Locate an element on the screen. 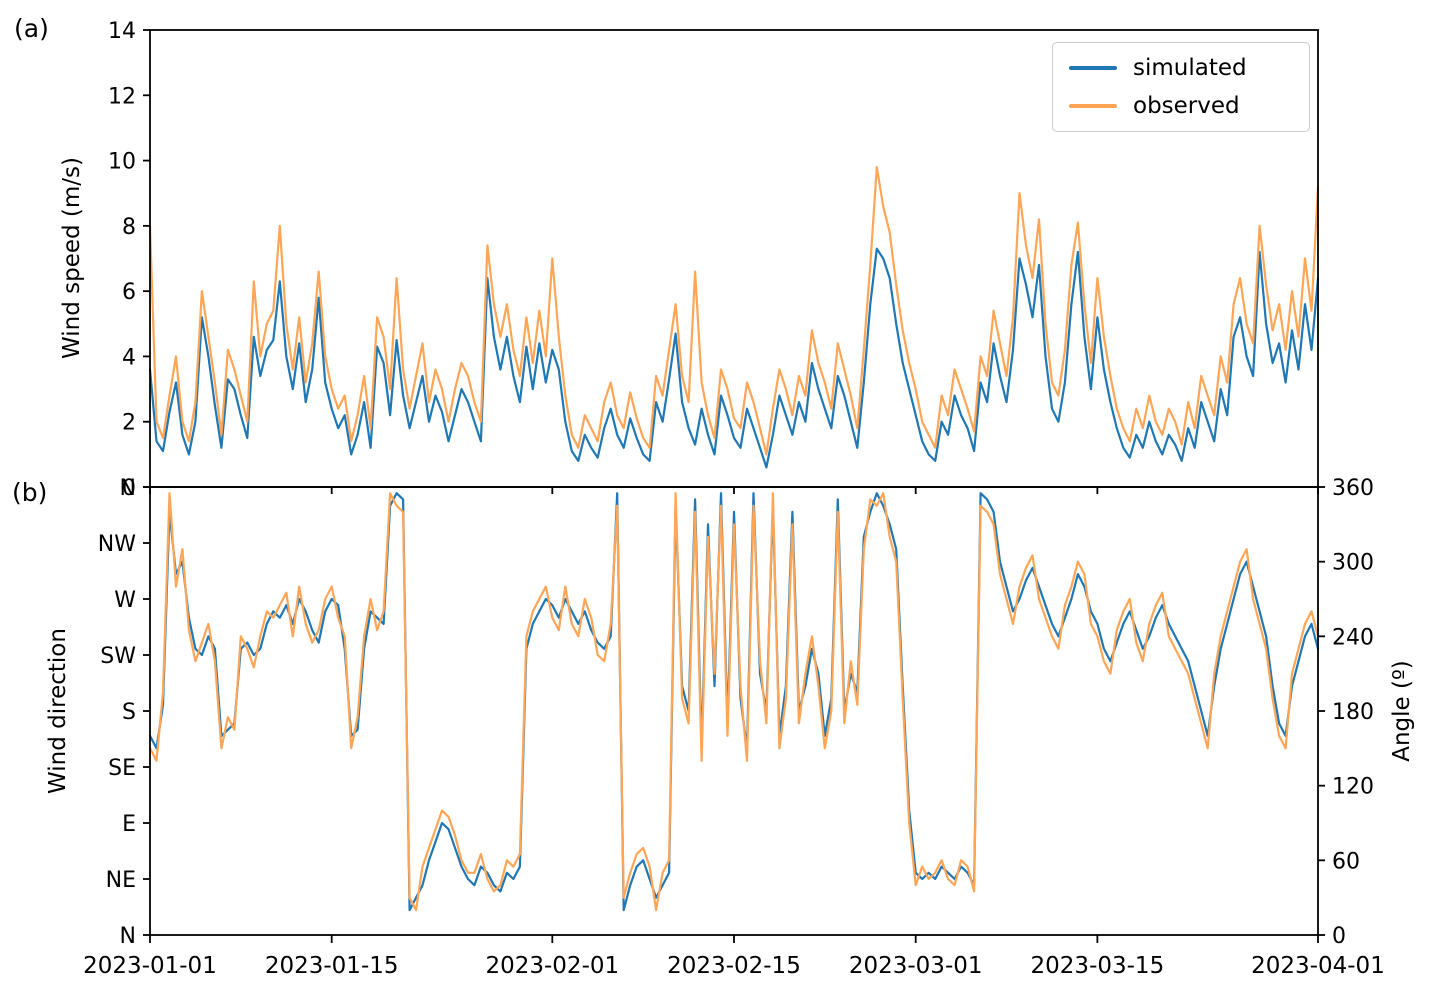  panel-a-ytick-label: 10 is located at coordinates (122, 162).